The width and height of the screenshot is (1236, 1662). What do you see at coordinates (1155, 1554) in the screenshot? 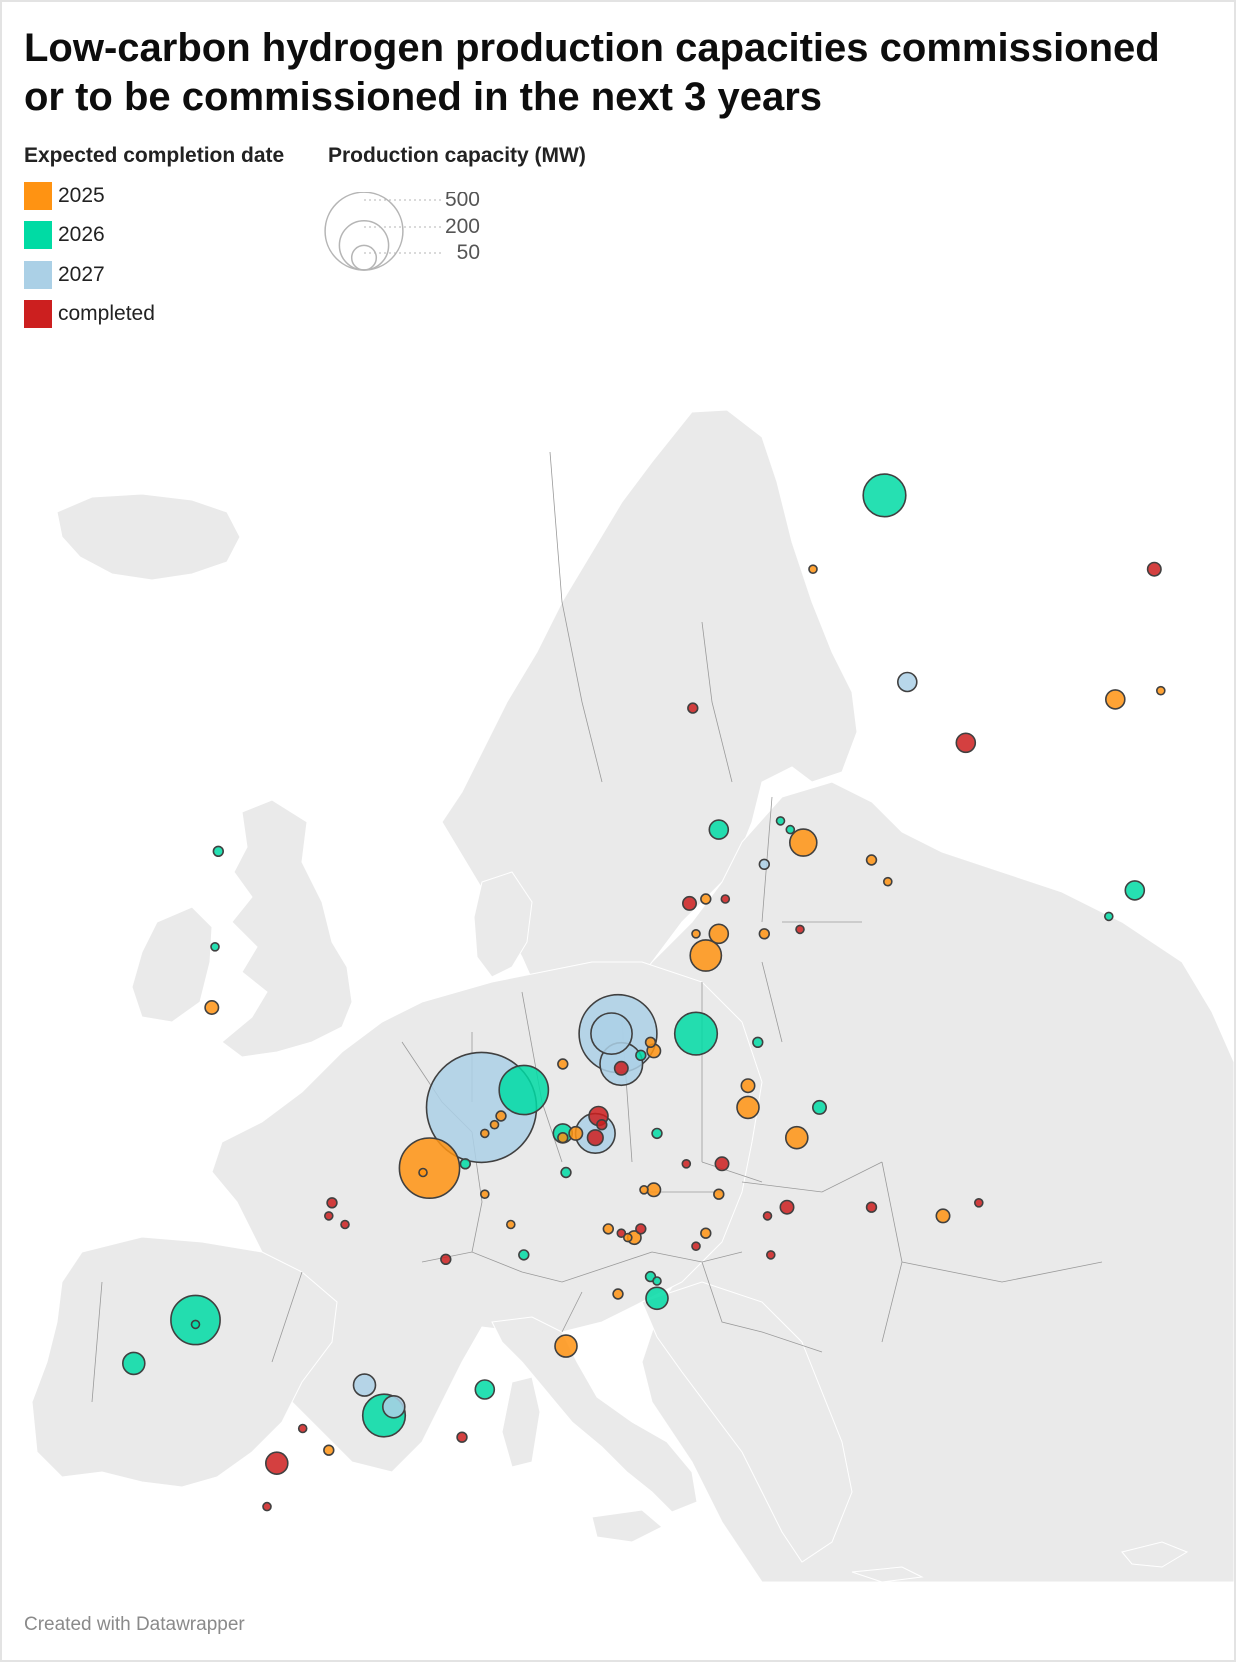
I see `landmass-cyprus` at bounding box center [1155, 1554].